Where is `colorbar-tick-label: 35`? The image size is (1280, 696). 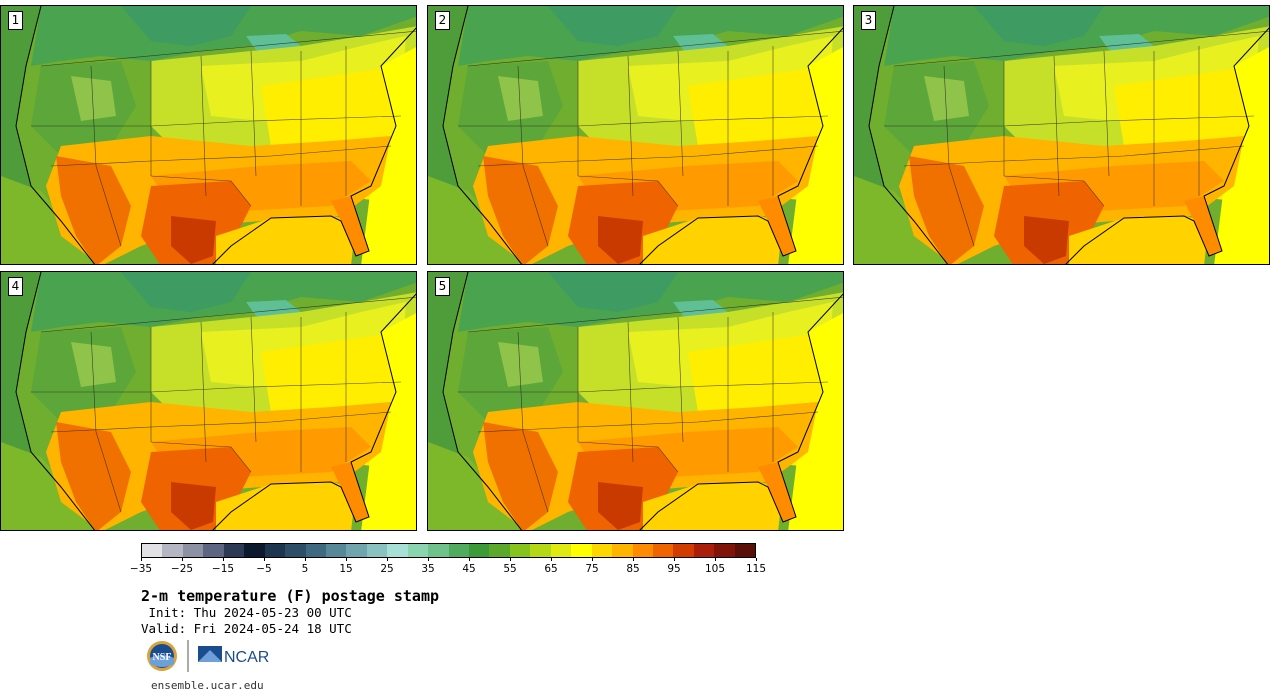 colorbar-tick-label: 35 is located at coordinates (428, 566).